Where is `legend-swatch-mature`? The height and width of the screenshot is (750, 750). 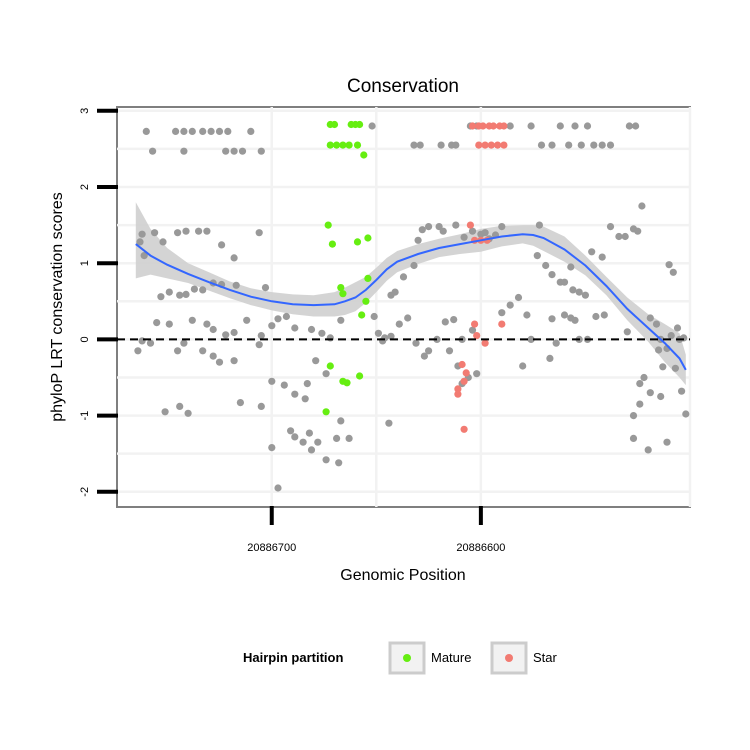 legend-swatch-mature is located at coordinates (407, 658).